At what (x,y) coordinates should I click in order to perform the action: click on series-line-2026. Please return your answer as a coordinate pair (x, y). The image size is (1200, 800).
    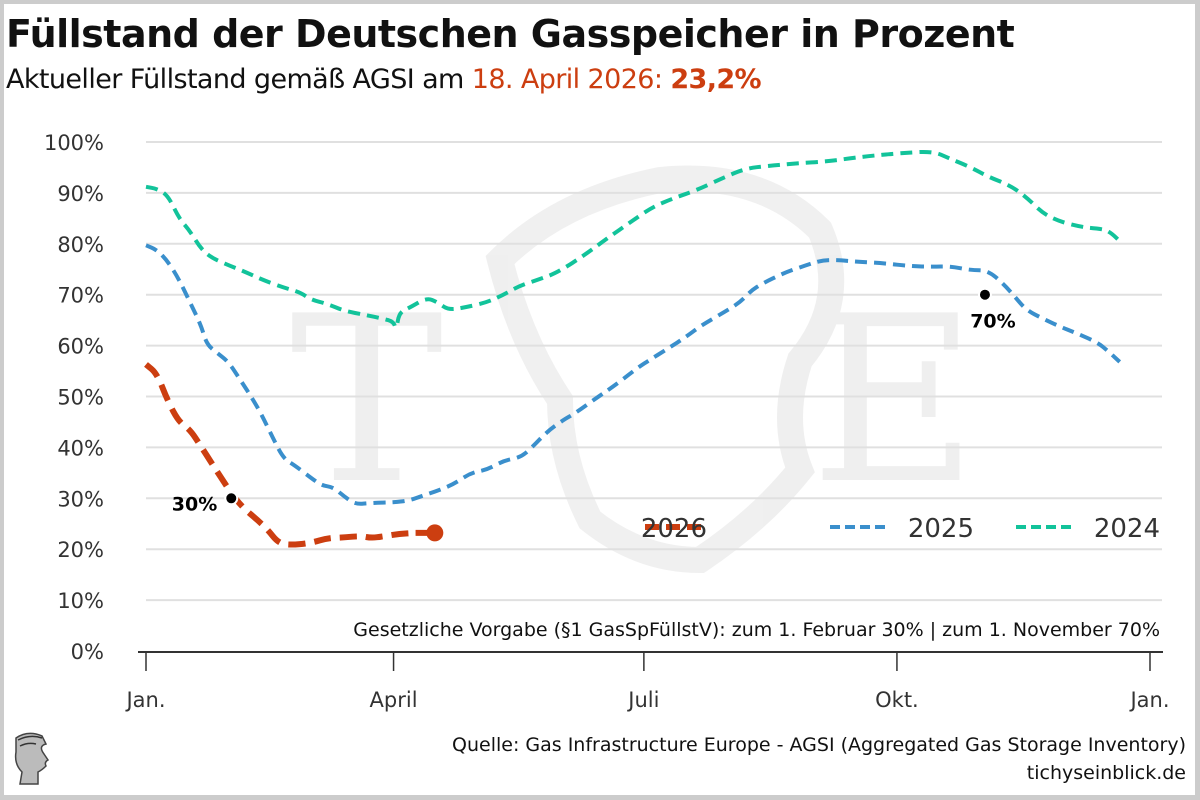
    Looking at the image, I should click on (280, 455).